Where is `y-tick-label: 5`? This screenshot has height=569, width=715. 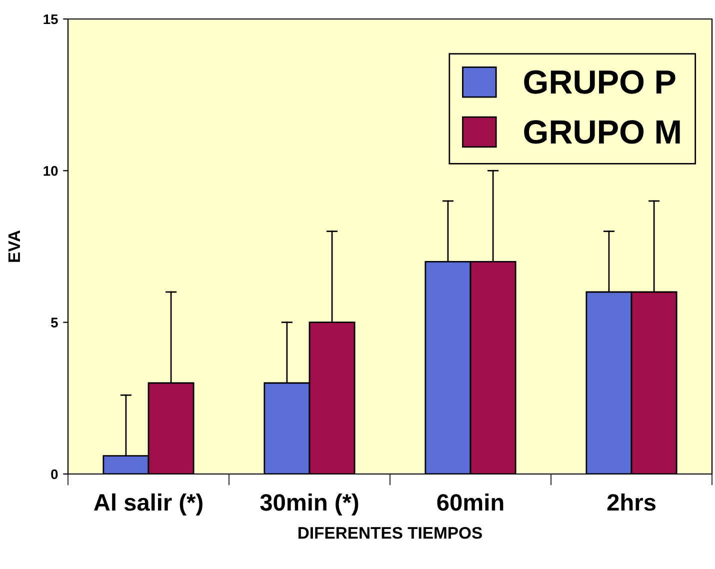 y-tick-label: 5 is located at coordinates (54, 323).